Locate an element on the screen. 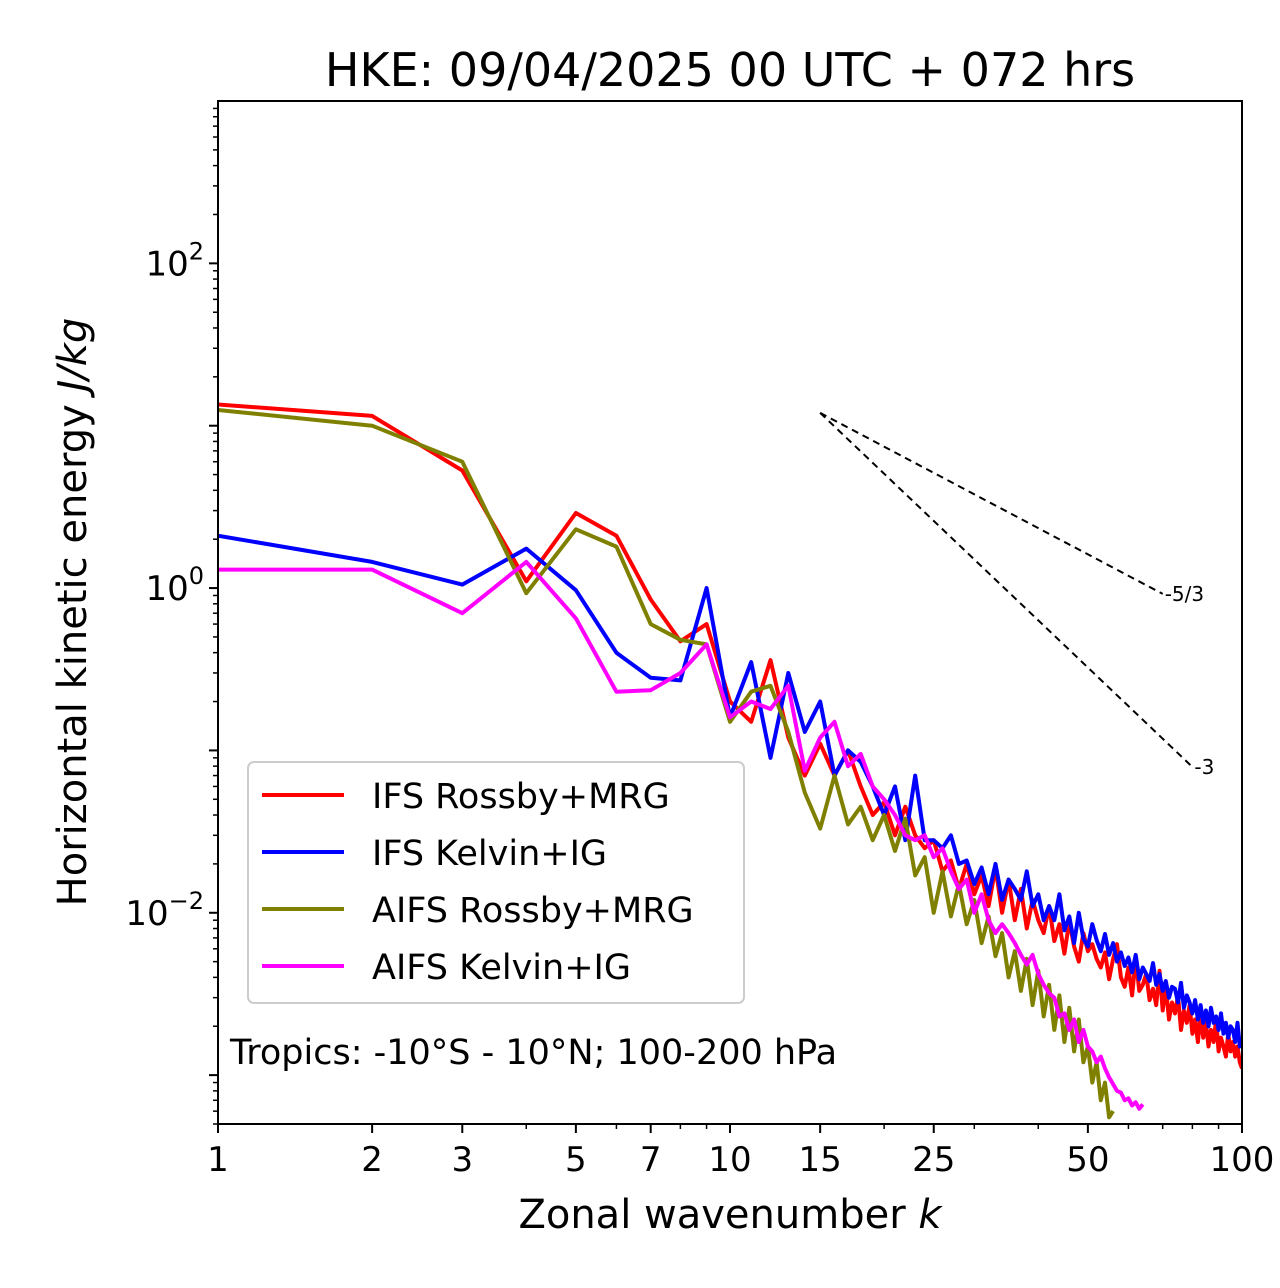  x-axis-label-var: k is located at coordinates (930, 1215).